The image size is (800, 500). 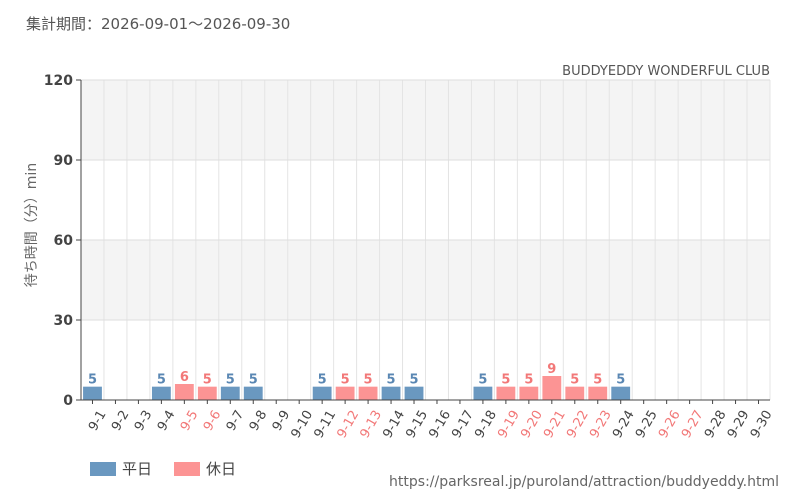 I want to click on legend-label-holiday: 休日, so click(x=221, y=469).